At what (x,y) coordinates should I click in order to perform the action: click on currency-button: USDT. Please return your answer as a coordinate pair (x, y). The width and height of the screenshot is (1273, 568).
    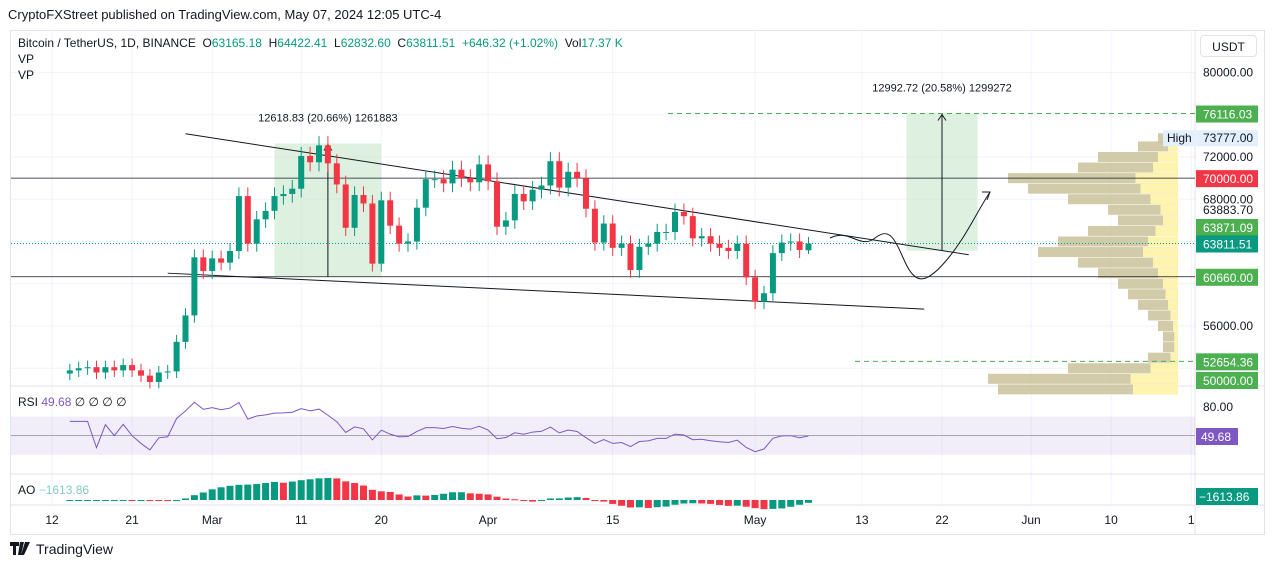
    Looking at the image, I should click on (1228, 46).